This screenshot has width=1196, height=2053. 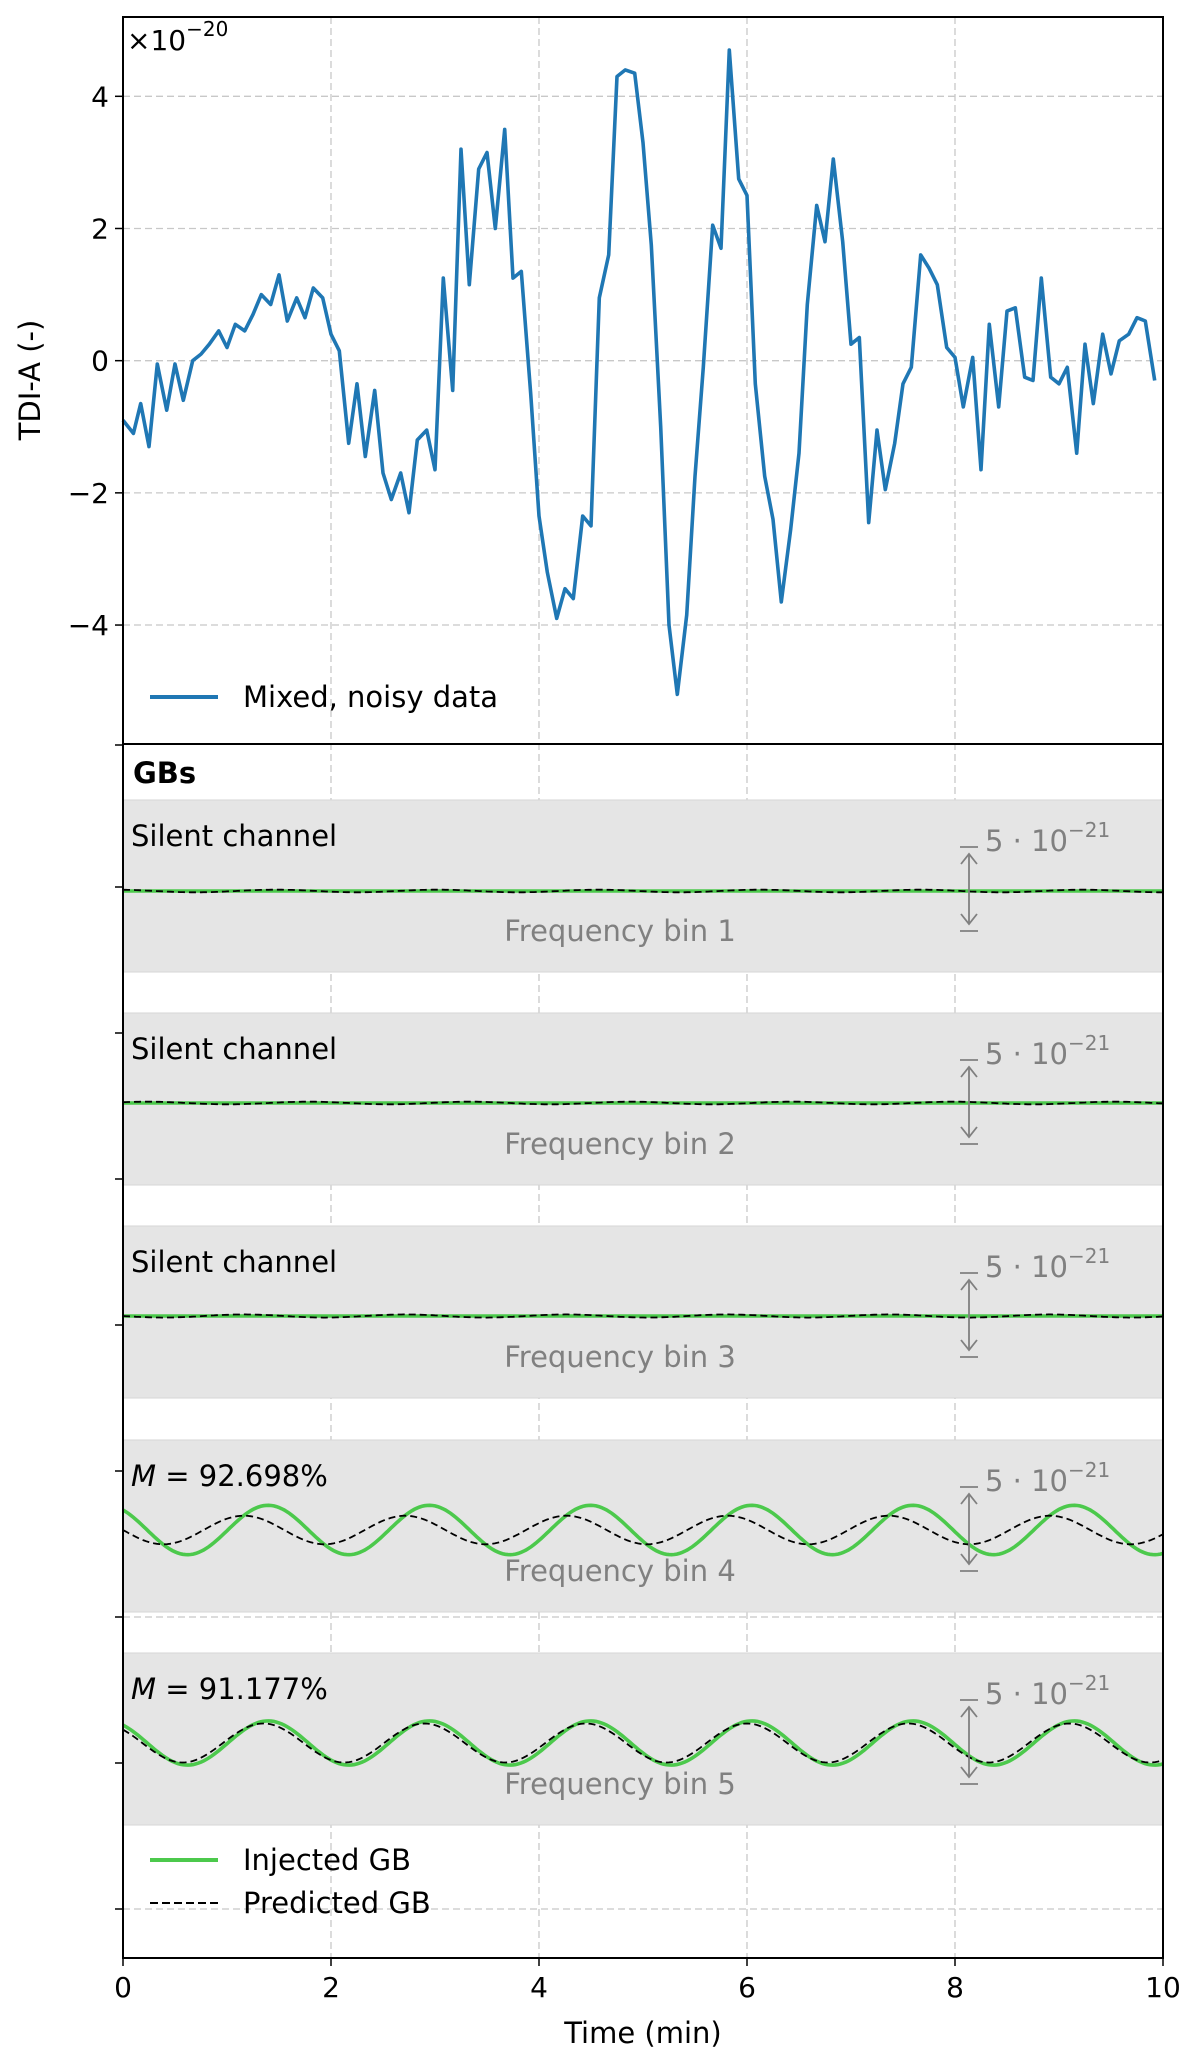 I want to click on x-axis-label: Time (min), so click(x=642, y=2033).